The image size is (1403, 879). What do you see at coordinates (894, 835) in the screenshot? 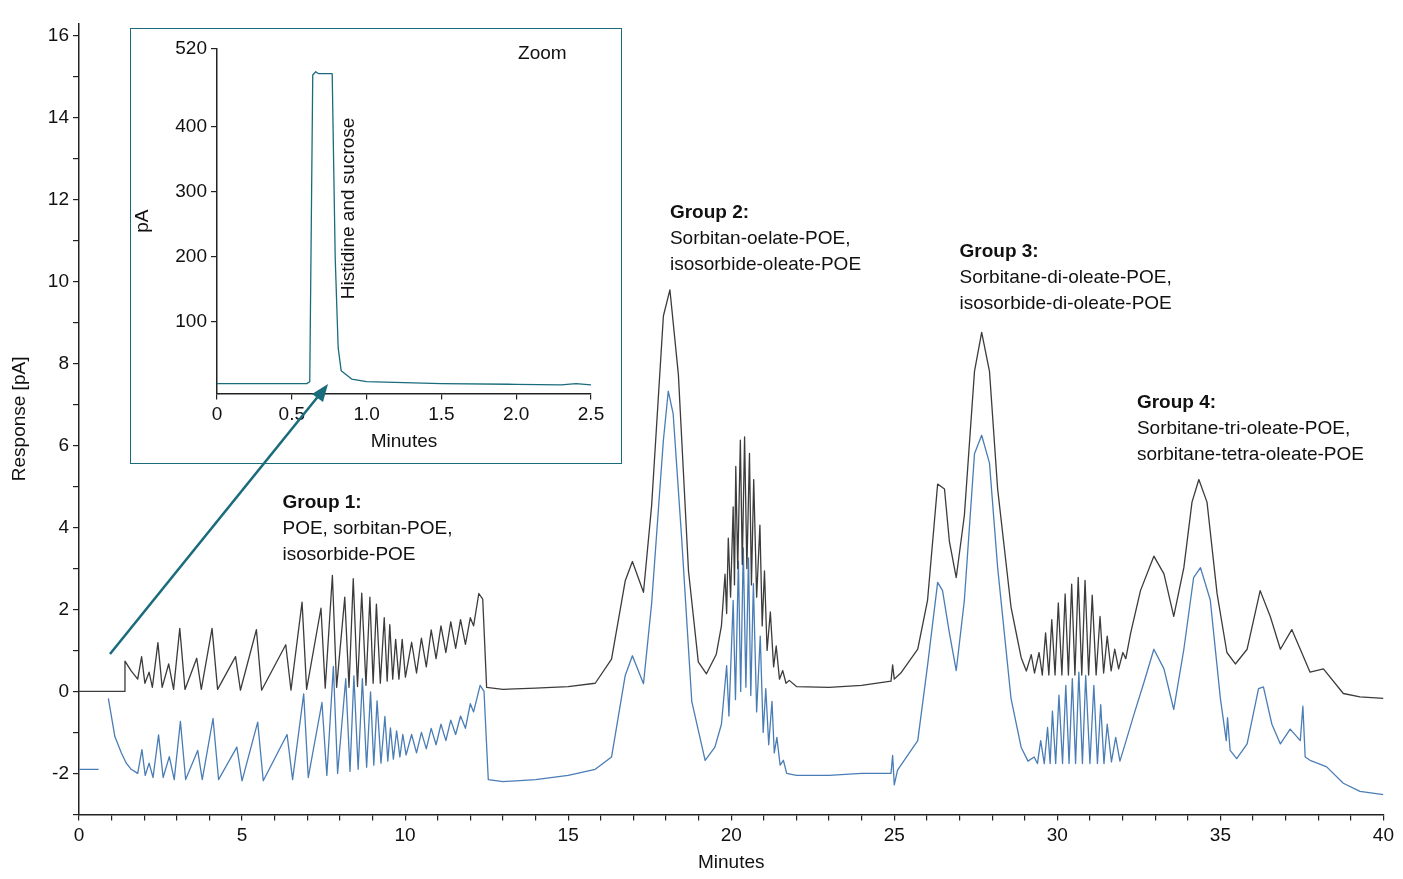
I see `x-tick-label: 25` at bounding box center [894, 835].